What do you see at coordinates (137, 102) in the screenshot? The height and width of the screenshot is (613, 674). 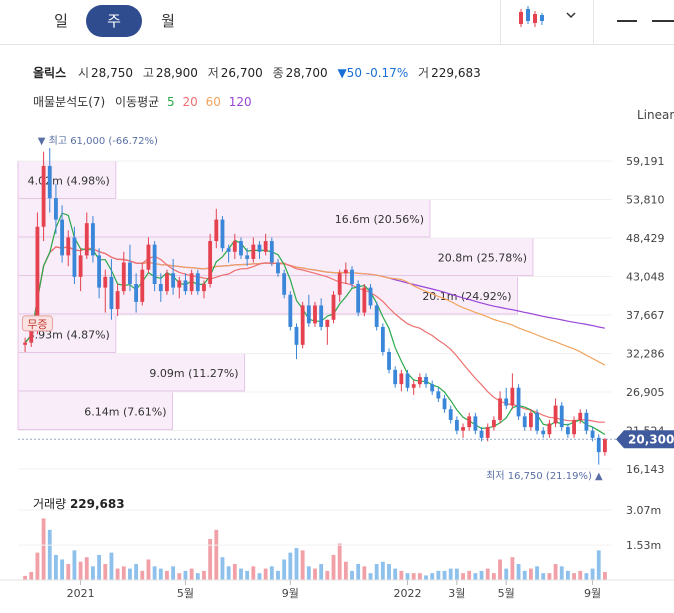 I see `indicator-ma-label: 이동평균` at bounding box center [137, 102].